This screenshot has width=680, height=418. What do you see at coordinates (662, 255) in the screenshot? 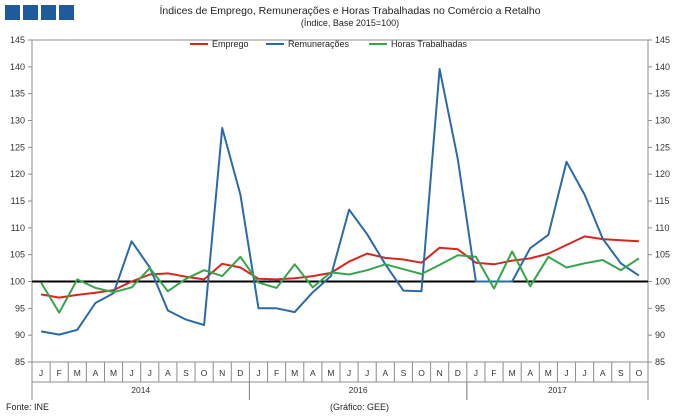
I see `y-tick-label-right: 105` at bounding box center [662, 255].